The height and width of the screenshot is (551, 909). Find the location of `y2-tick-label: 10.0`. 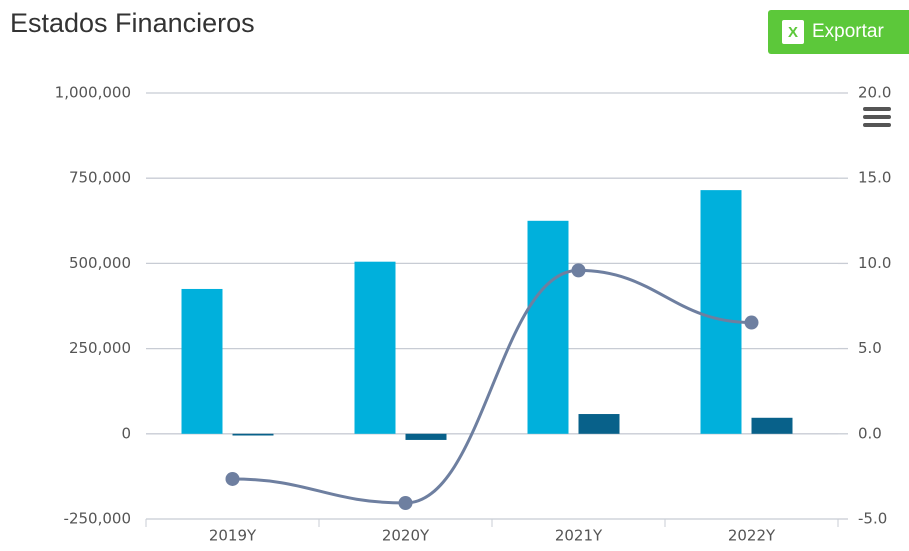

y2-tick-label: 10.0 is located at coordinates (874, 263).